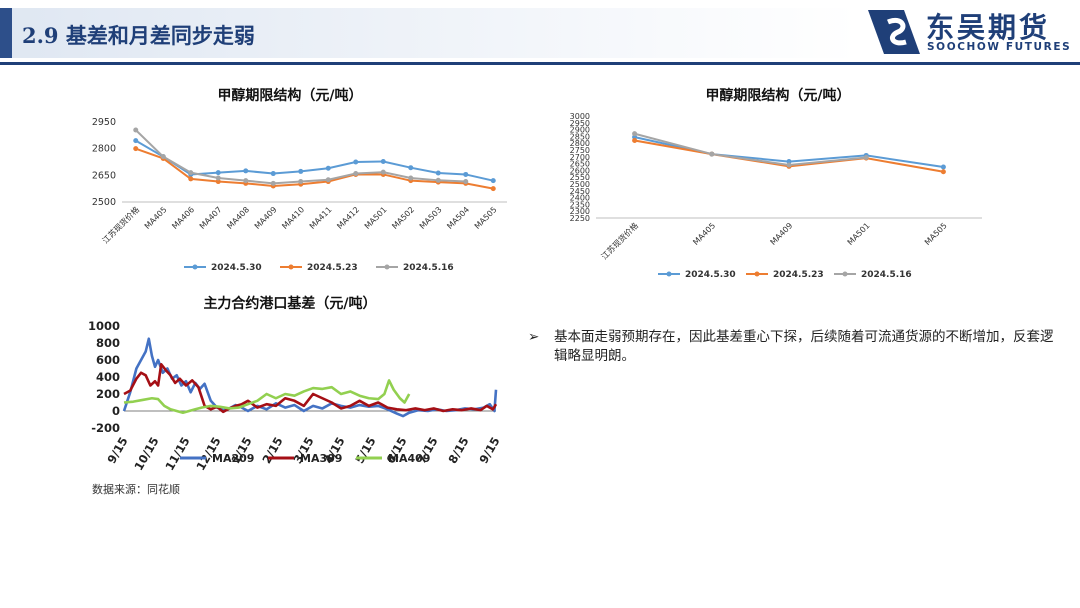  Describe the element at coordinates (580, 218) in the screenshot. I see `y-tick-label: 2250` at that location.